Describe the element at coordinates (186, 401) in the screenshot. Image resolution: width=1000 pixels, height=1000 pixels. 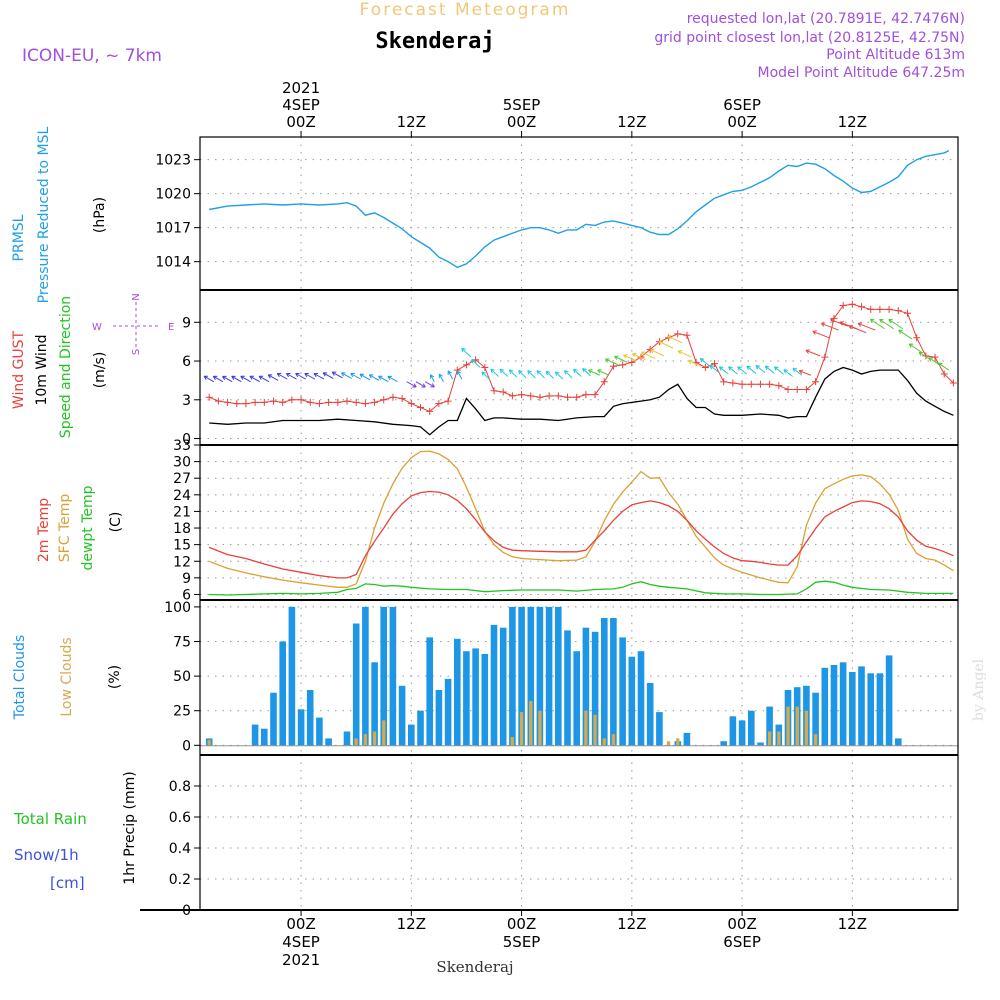
I see `wind-tick-label: 3` at that location.